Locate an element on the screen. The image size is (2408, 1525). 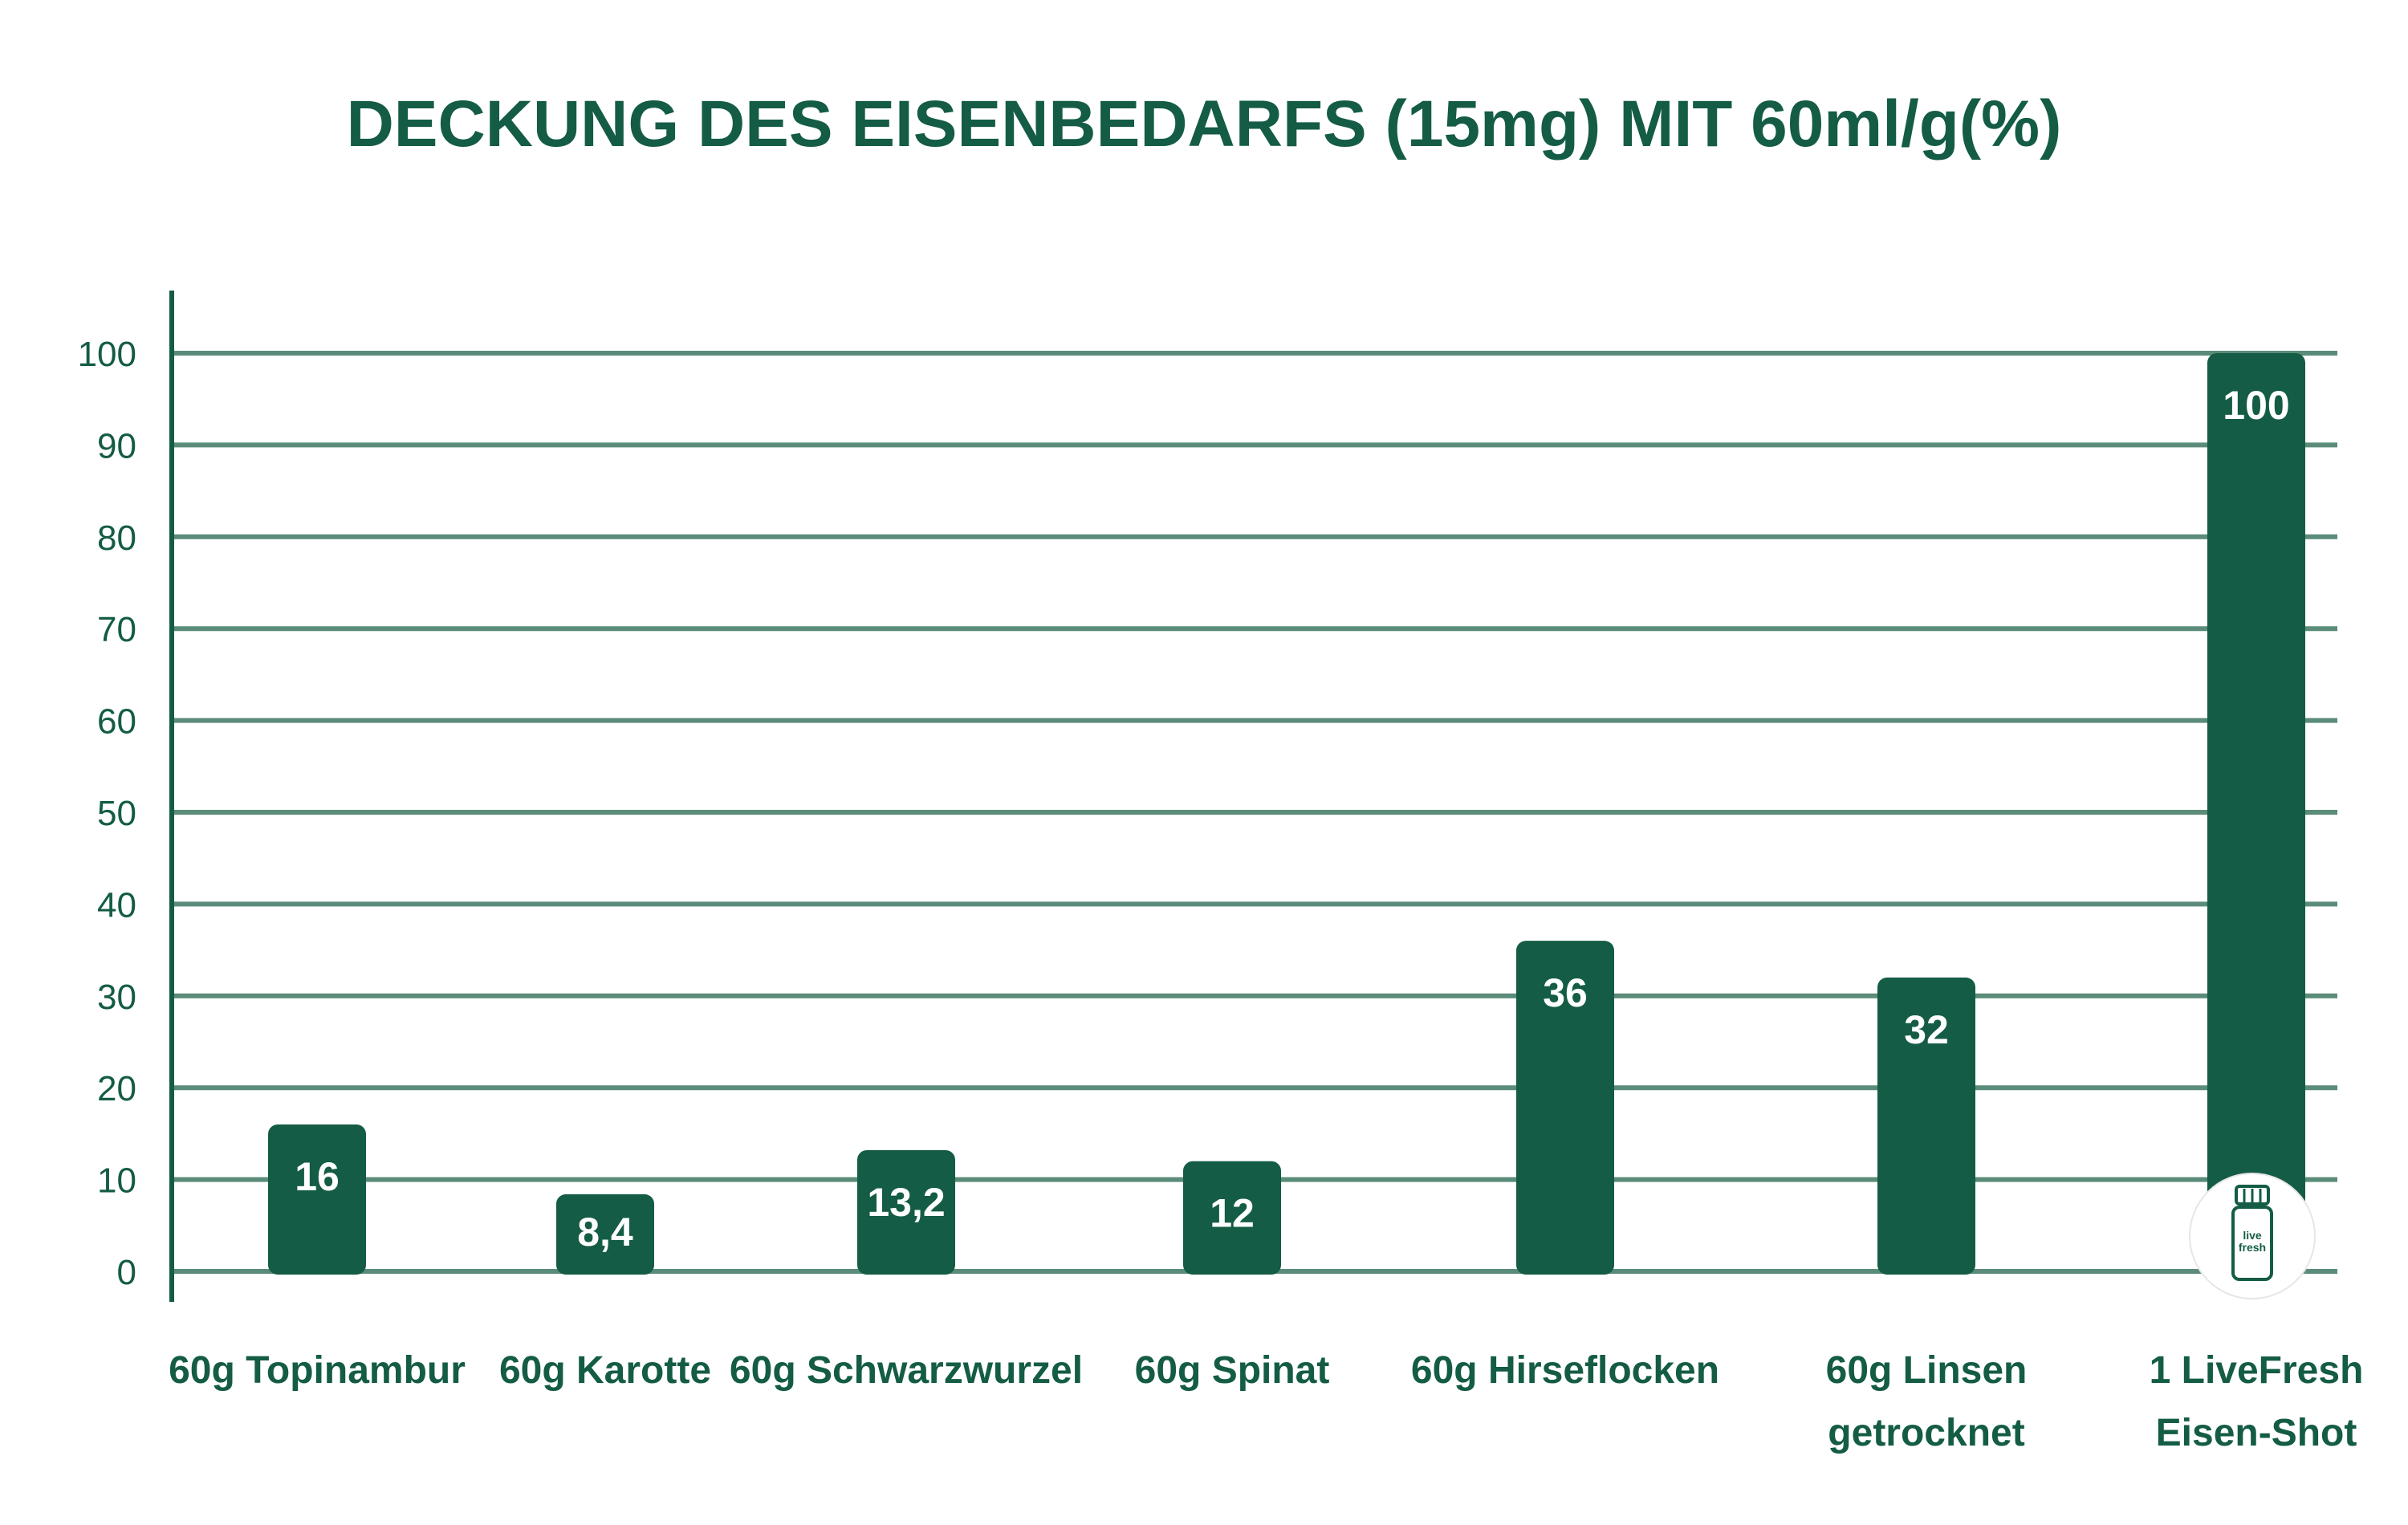
livefresh-logo-badge: live fresh is located at coordinates (2252, 1236).